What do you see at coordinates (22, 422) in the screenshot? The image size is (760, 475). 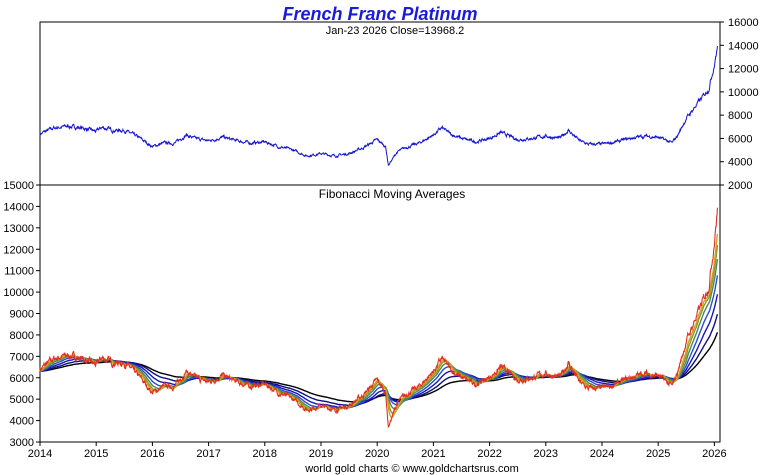 I see `bottom-y-tick-label: 4000` at bounding box center [22, 422].